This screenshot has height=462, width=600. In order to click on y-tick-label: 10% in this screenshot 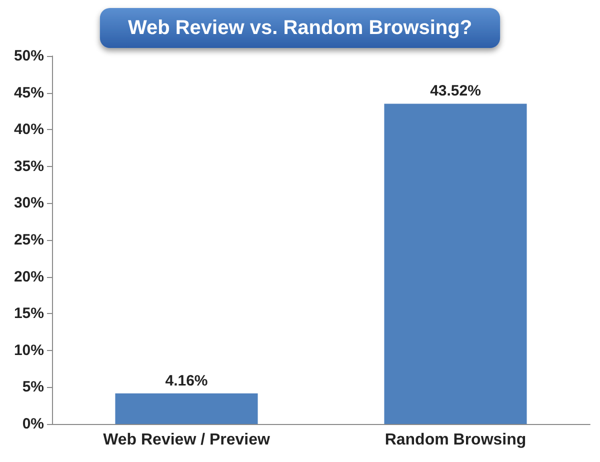, I will do `click(29, 350)`.